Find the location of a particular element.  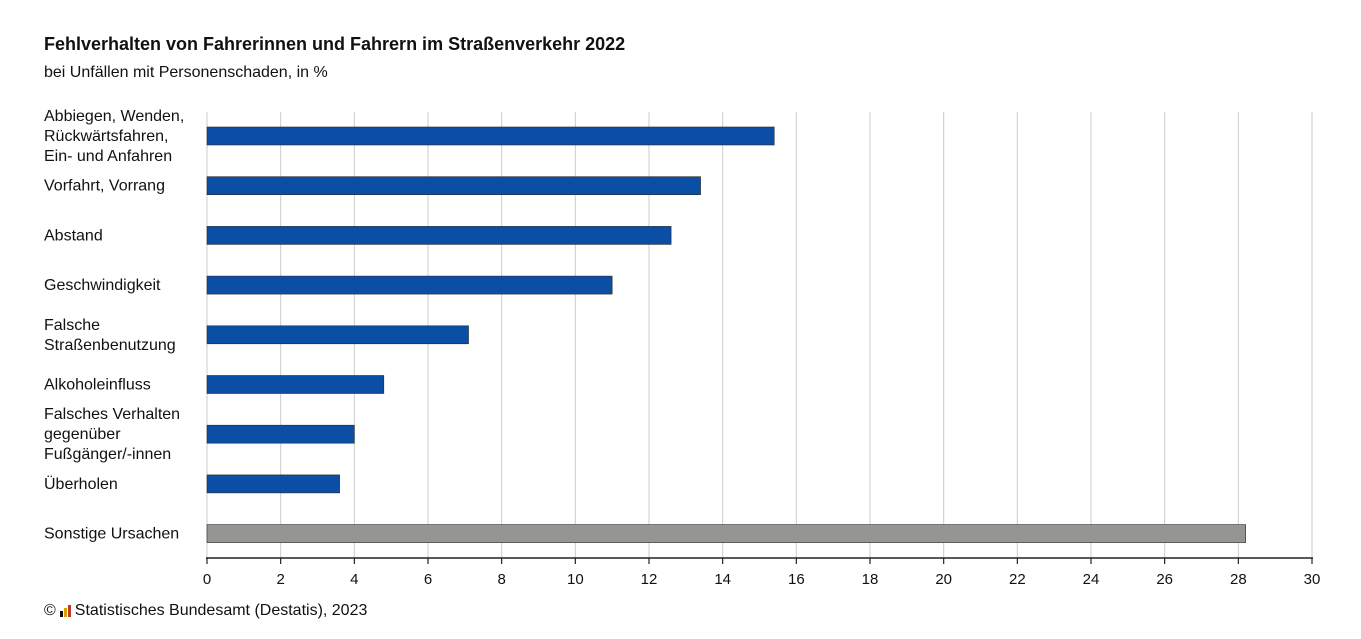

category-label-2-line-0: Abstand is located at coordinates (73, 235).